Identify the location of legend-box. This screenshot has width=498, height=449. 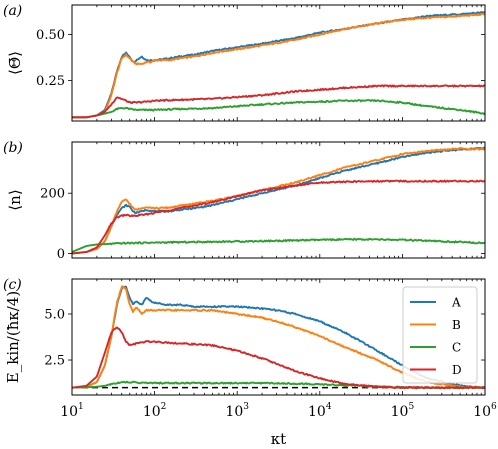
(440, 335).